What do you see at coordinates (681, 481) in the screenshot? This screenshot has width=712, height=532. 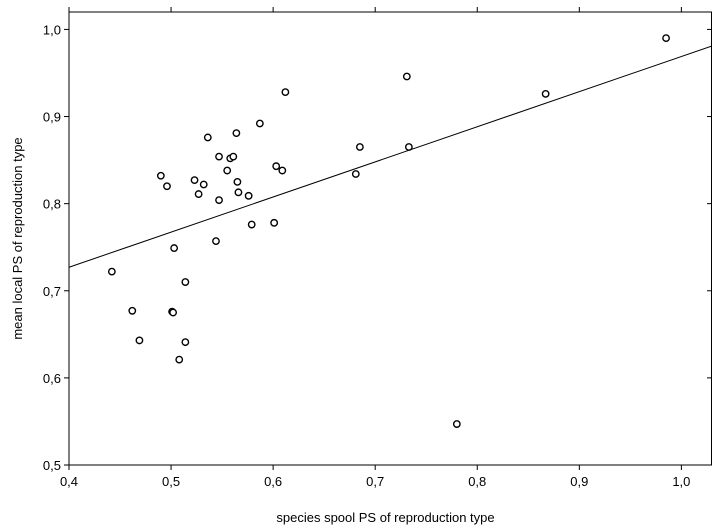 I see `x-tick-label: 1,0` at bounding box center [681, 481].